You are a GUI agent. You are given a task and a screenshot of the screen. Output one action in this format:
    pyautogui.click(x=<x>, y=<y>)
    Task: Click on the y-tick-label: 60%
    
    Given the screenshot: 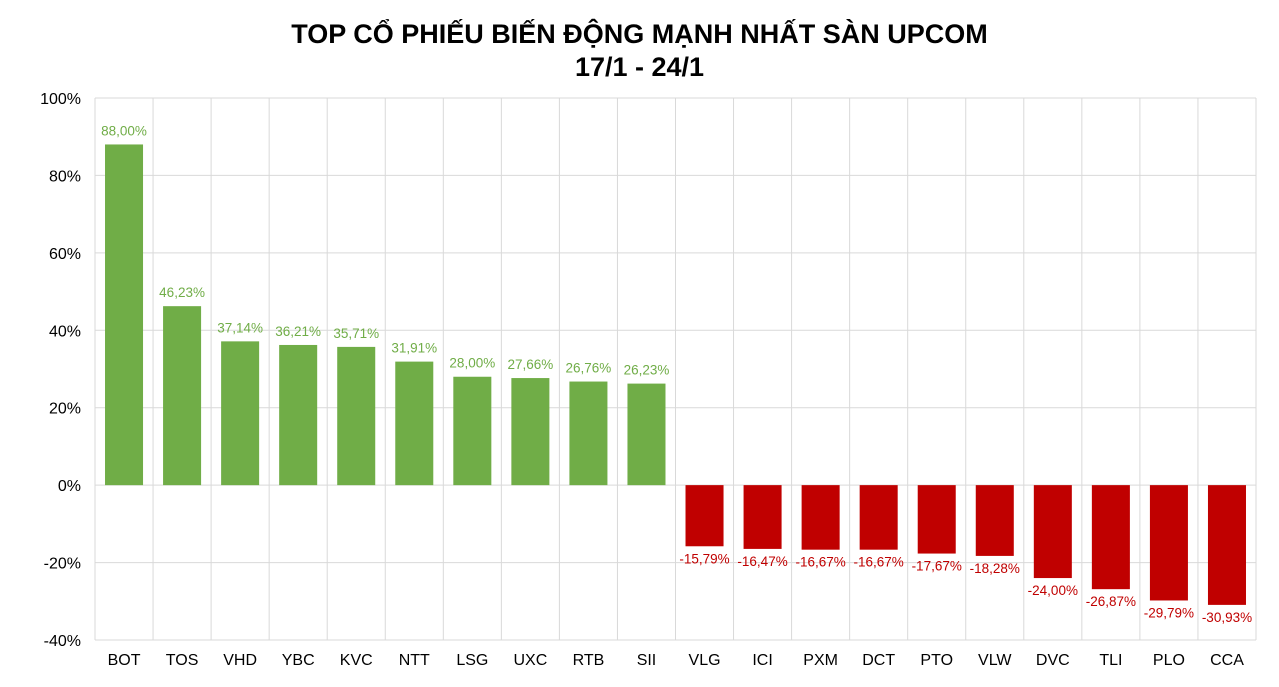 What is the action you would take?
    pyautogui.click(x=65, y=254)
    